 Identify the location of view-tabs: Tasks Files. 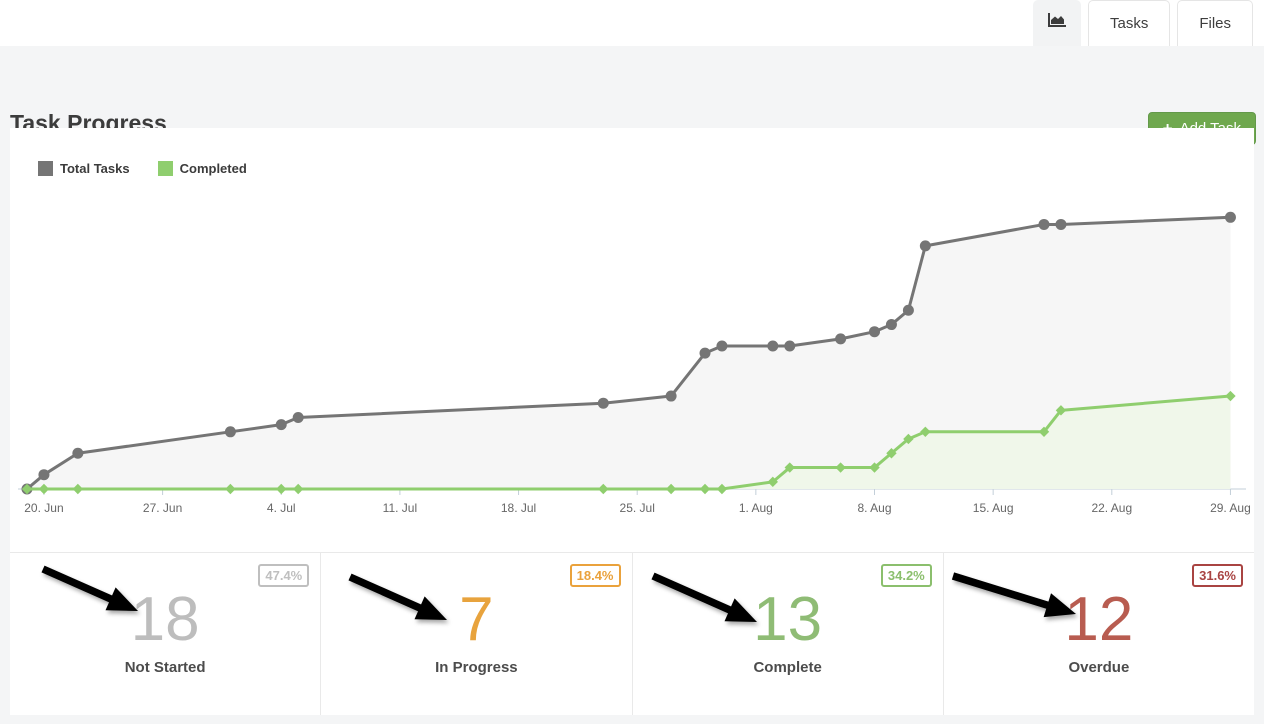
(1142, 23).